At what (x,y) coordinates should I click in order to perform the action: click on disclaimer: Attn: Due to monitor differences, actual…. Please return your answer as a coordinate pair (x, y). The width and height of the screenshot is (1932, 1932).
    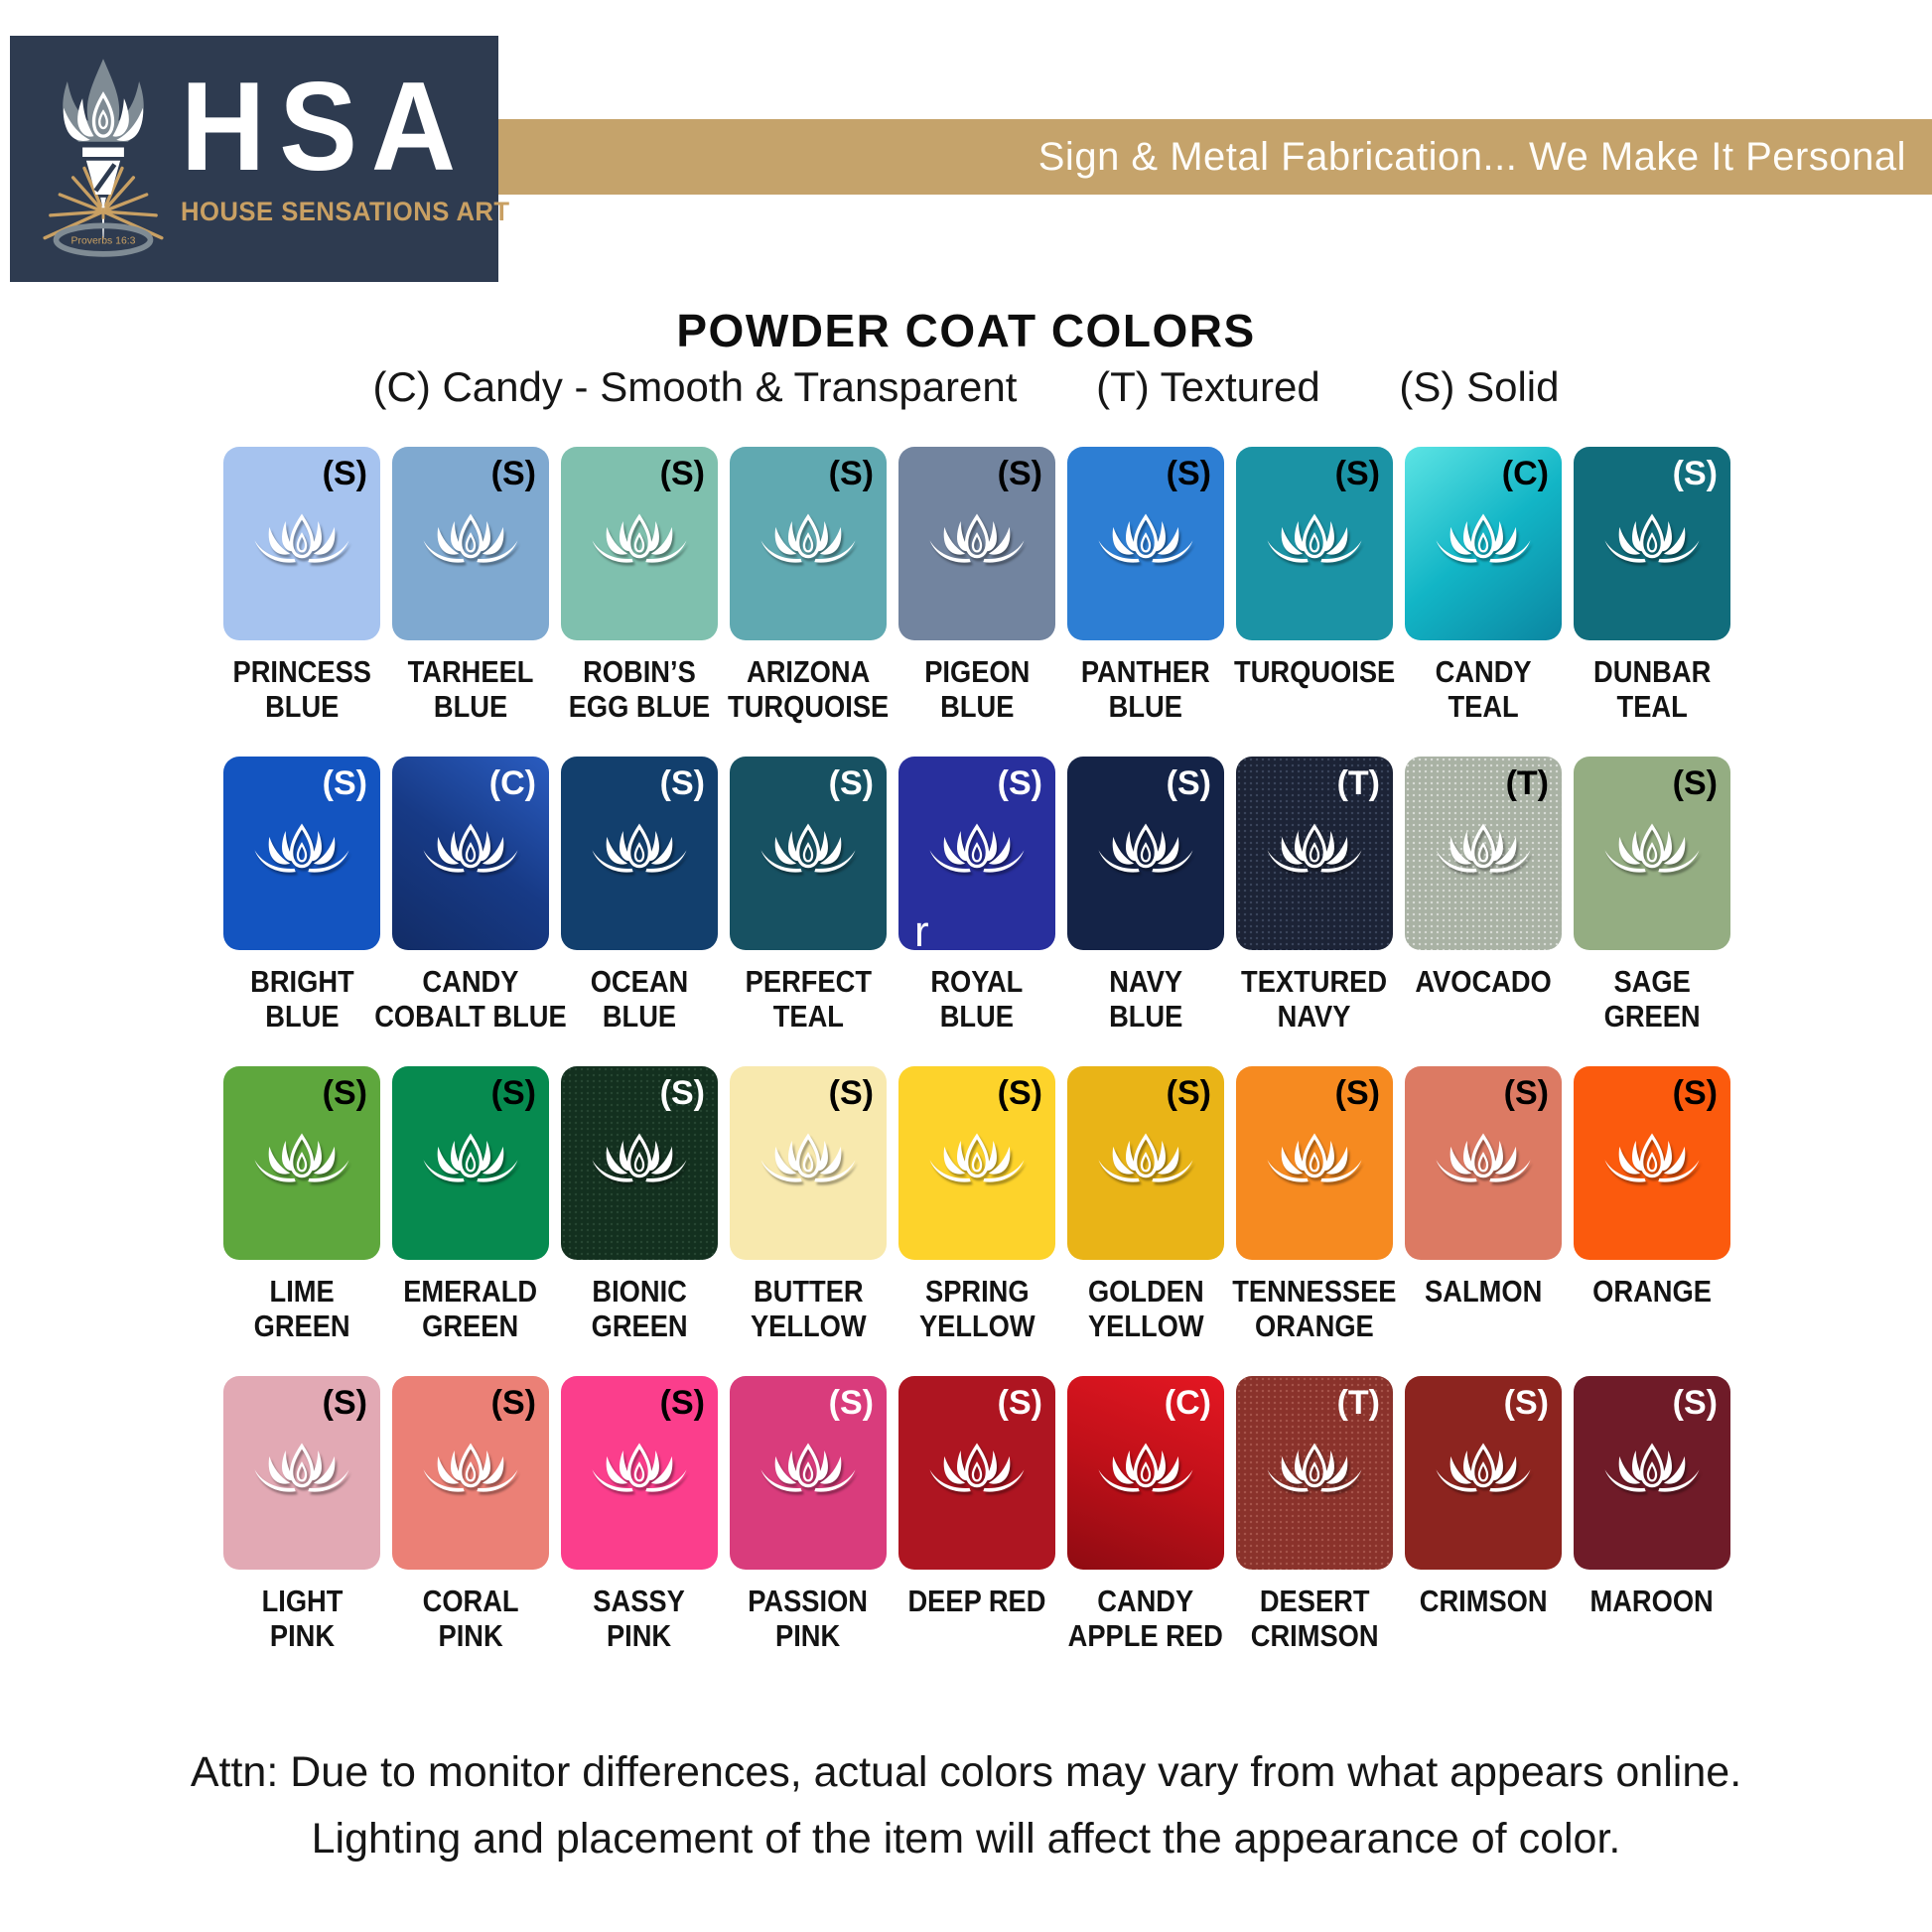
    Looking at the image, I should click on (966, 1805).